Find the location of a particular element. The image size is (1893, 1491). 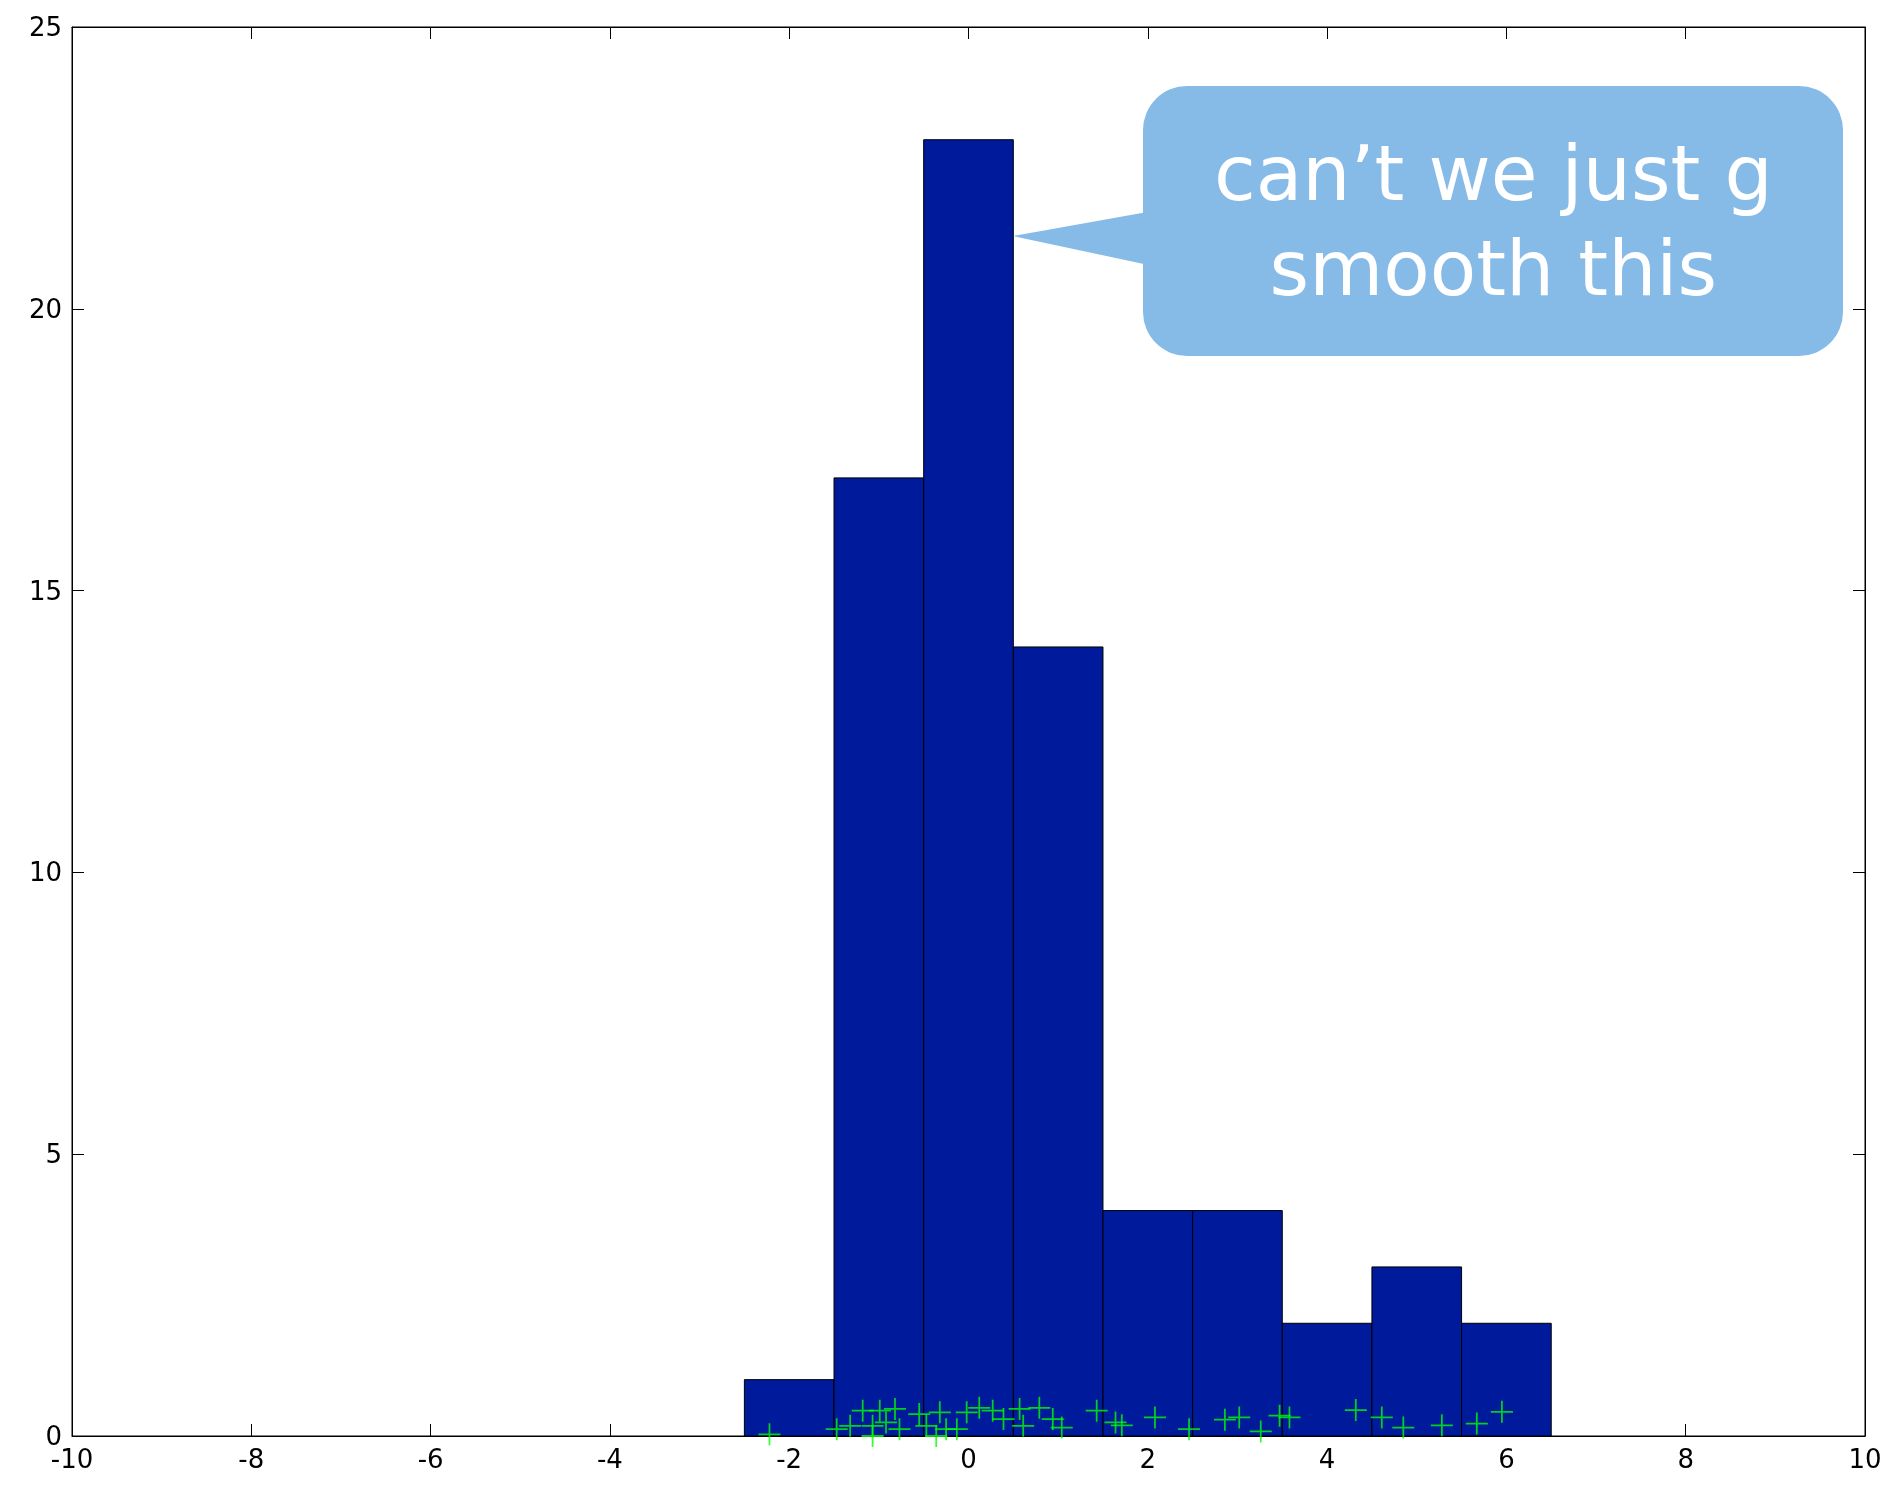

x-tick-label: -8 is located at coordinates (251, 1459).